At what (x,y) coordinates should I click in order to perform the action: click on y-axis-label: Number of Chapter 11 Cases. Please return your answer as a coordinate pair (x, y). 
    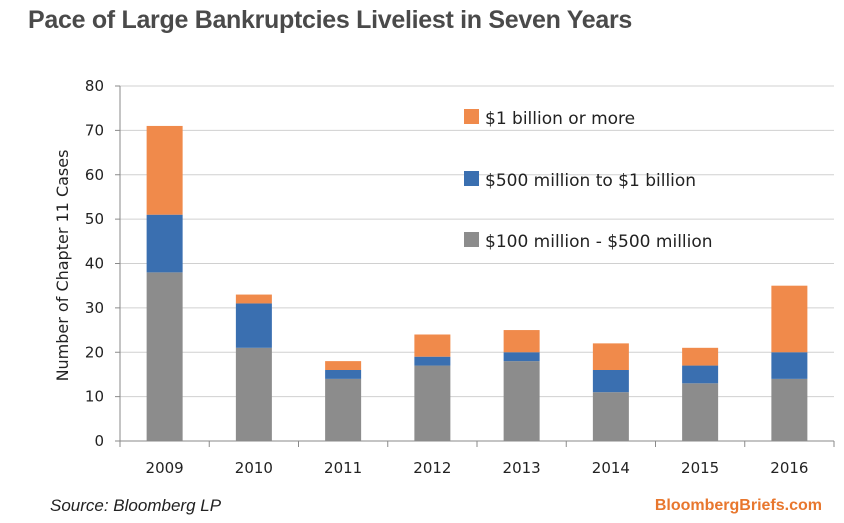
    Looking at the image, I should click on (62, 266).